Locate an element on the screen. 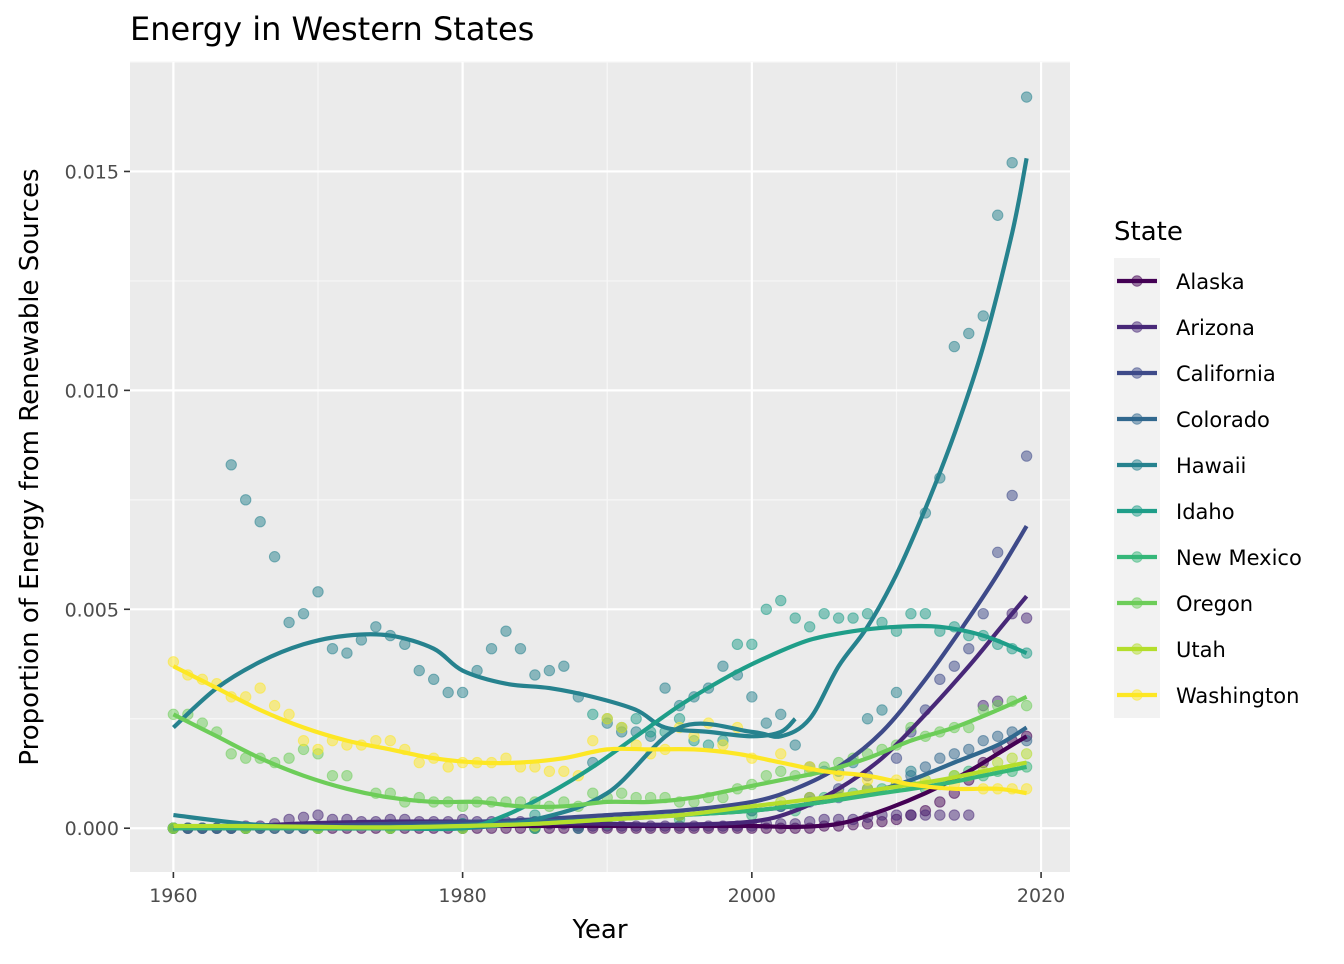 The width and height of the screenshot is (1344, 964). x-tick-label: 2020 is located at coordinates (1041, 896).